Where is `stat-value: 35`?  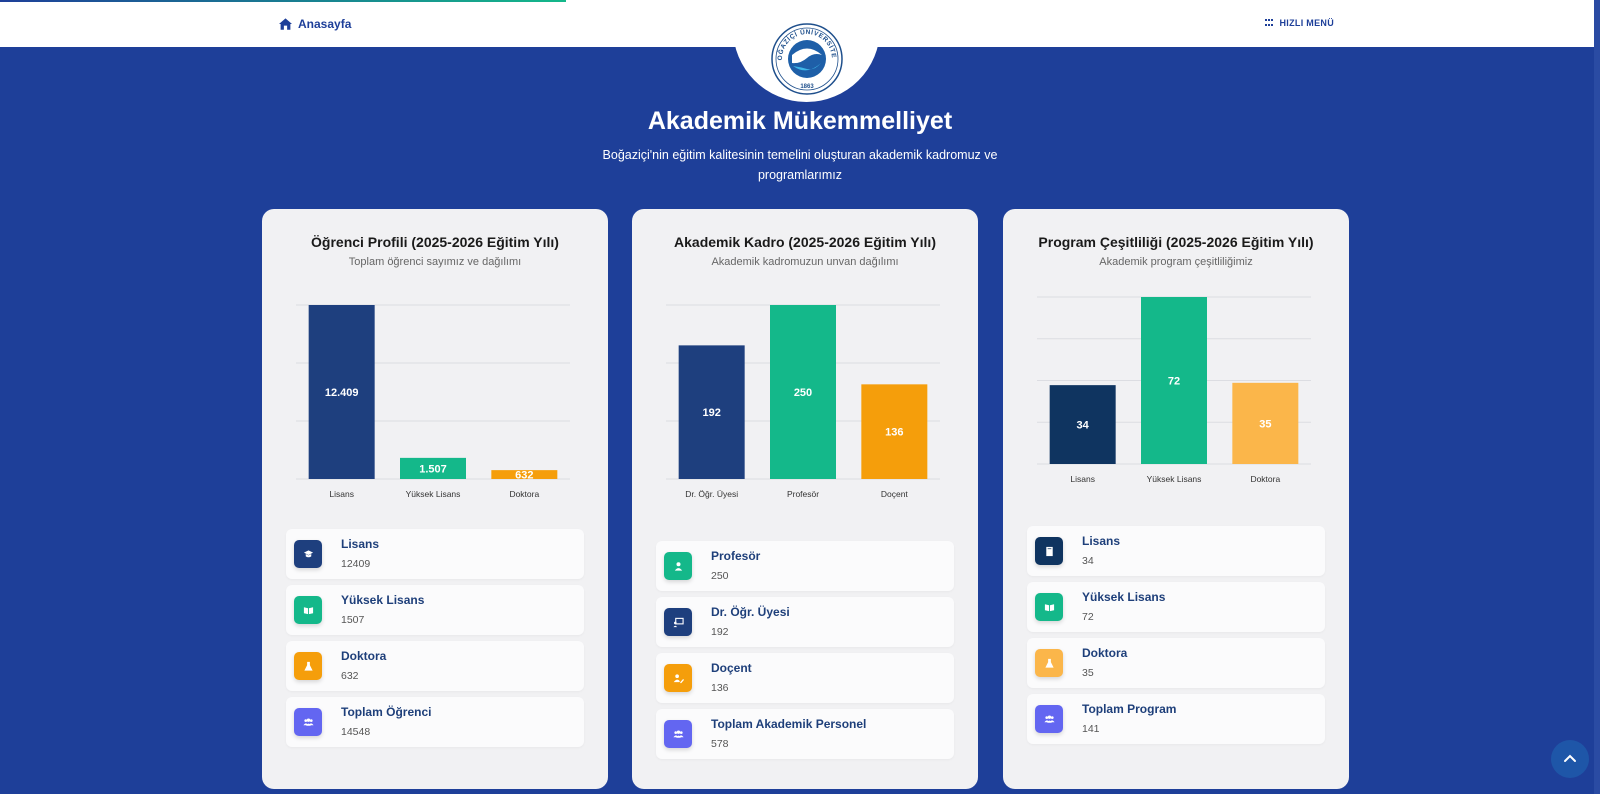
stat-value: 35 is located at coordinates (1088, 673).